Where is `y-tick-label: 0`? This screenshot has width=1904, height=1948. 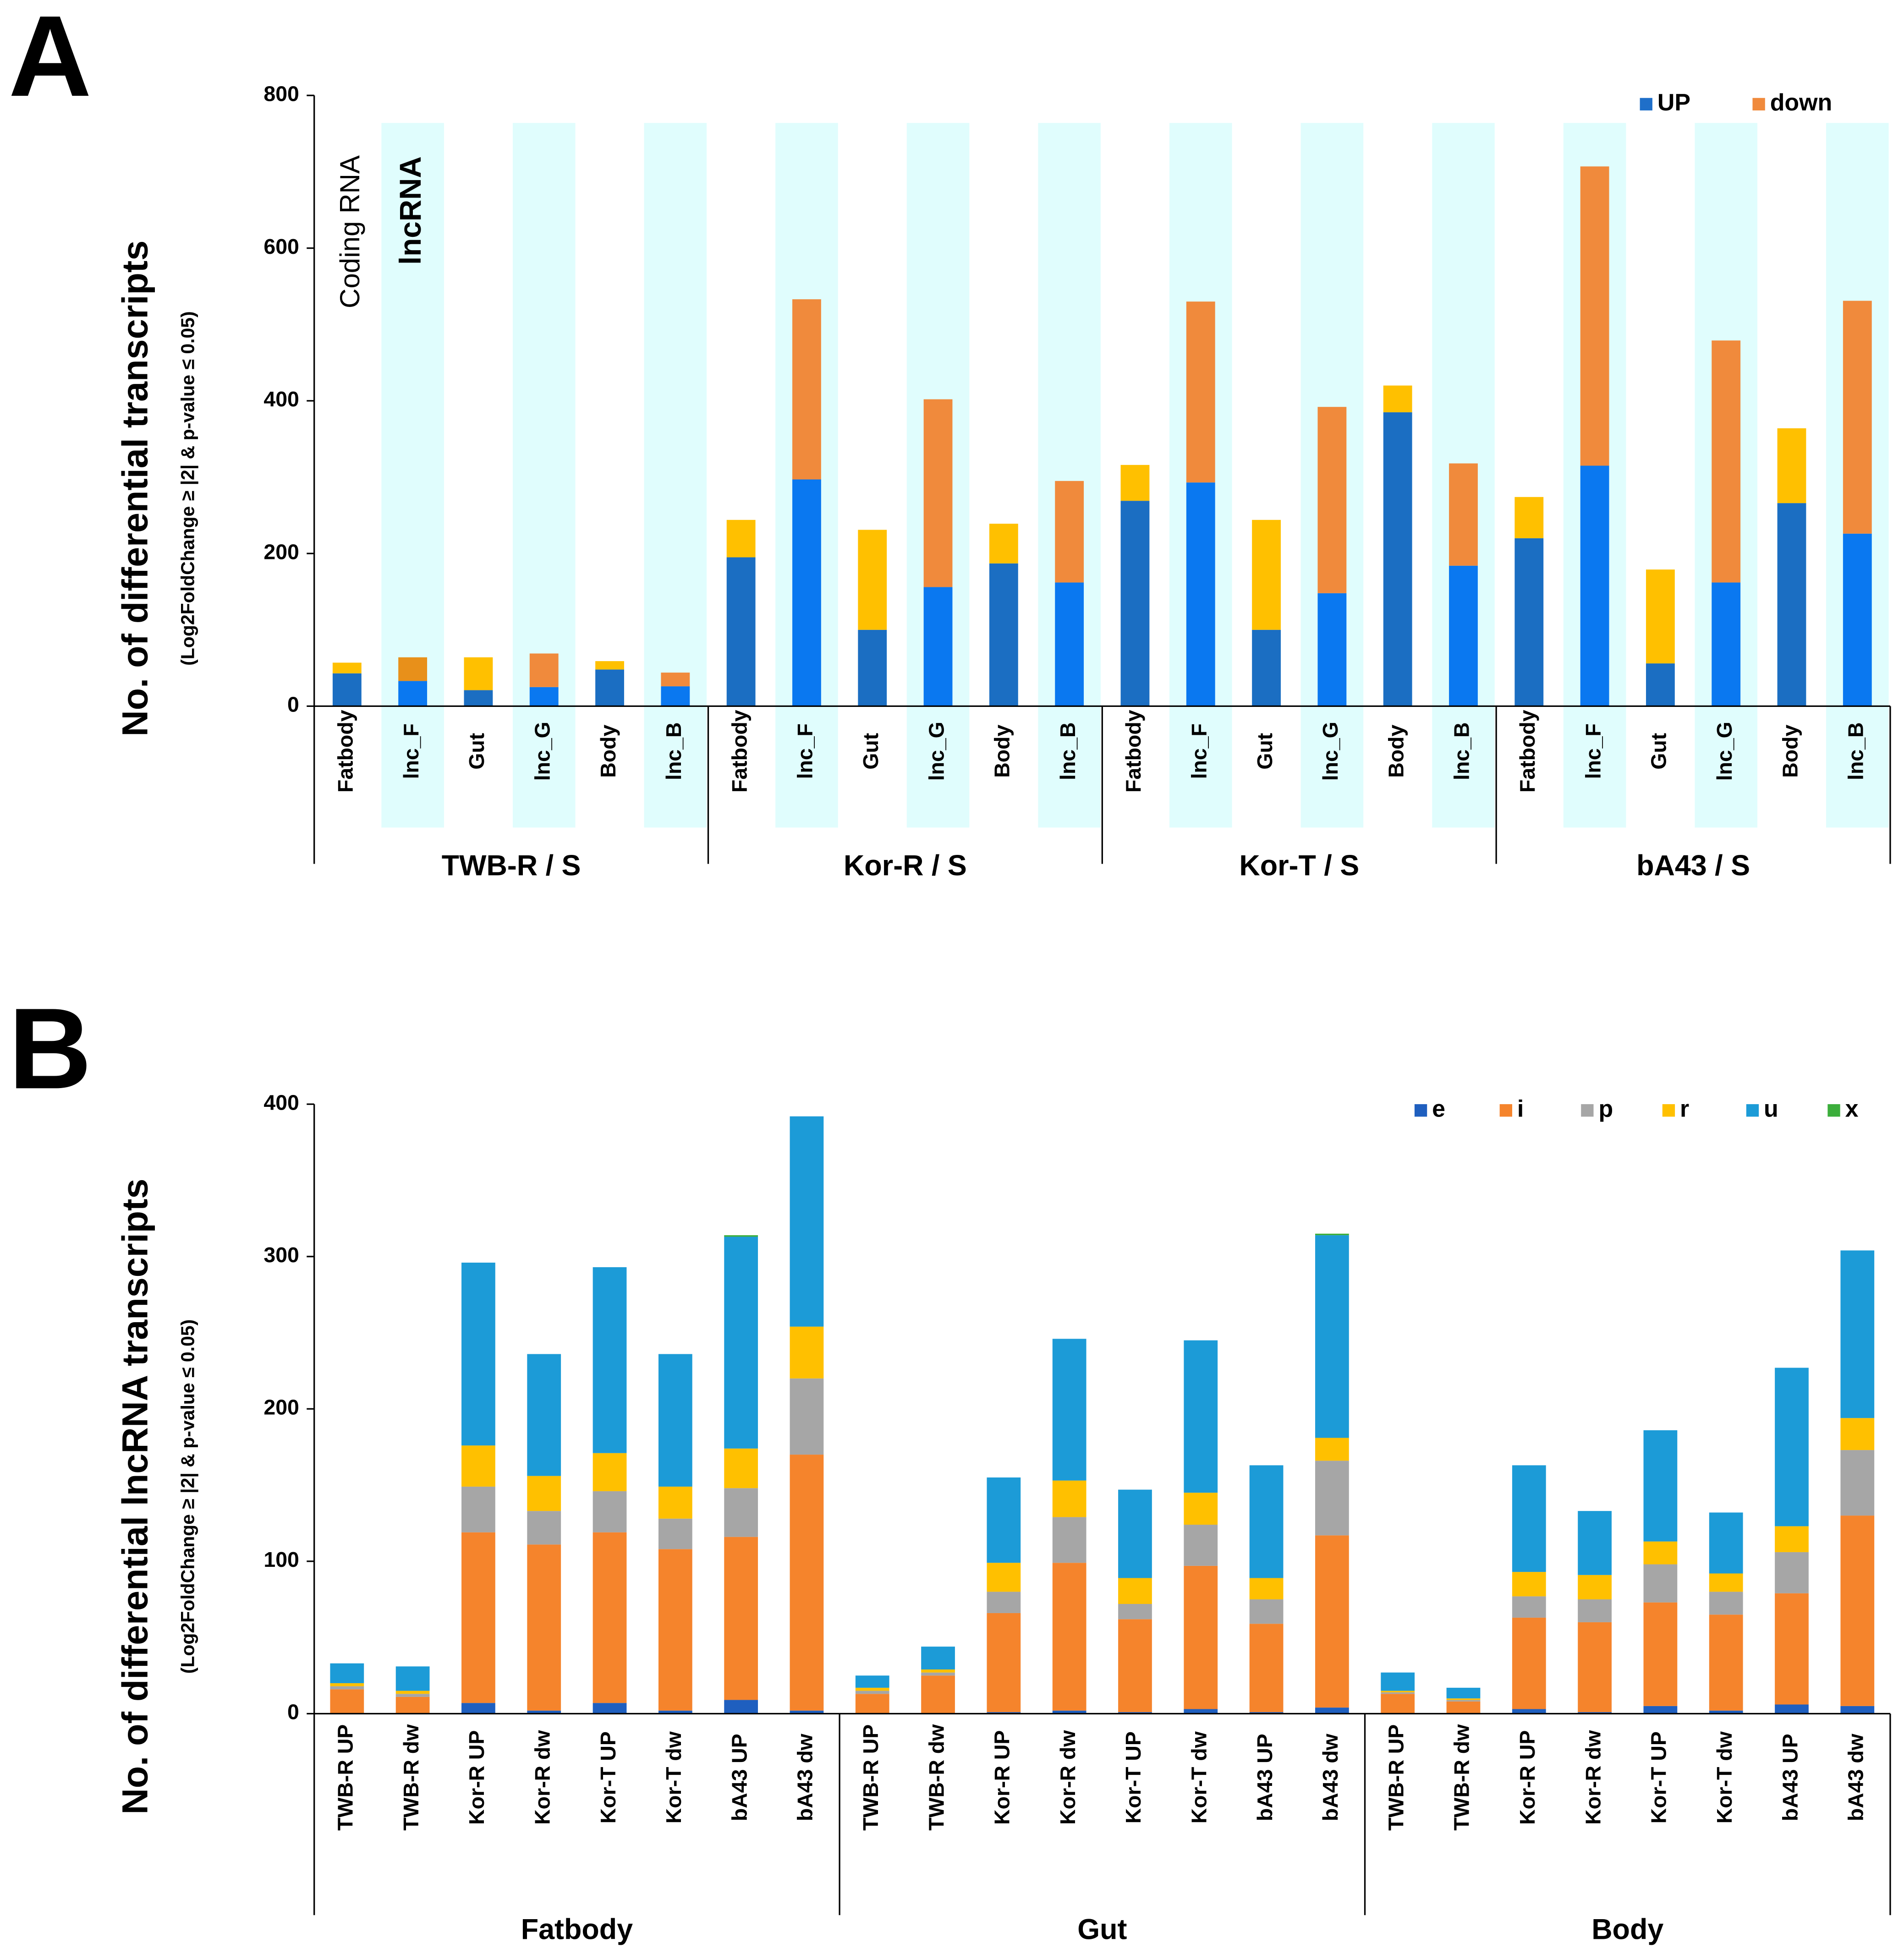
y-tick-label: 0 is located at coordinates (293, 1712).